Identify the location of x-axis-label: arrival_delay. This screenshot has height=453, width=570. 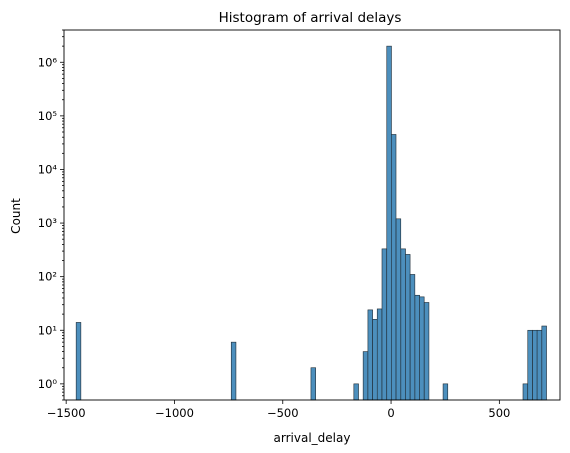
(312, 438).